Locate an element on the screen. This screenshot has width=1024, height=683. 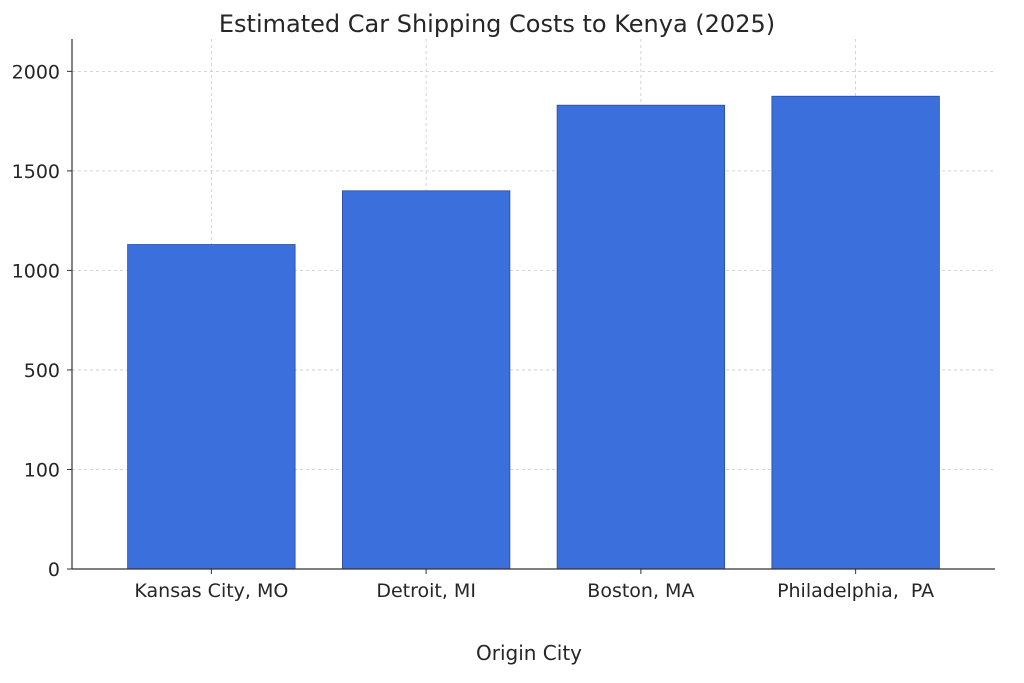
y-tick-label: 1500 is located at coordinates (36, 172).